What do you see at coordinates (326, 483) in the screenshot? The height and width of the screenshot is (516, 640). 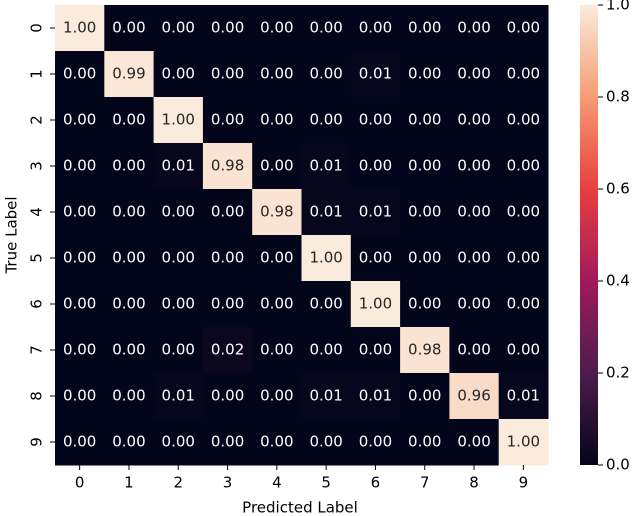 I see `x-tick-label: 5` at bounding box center [326, 483].